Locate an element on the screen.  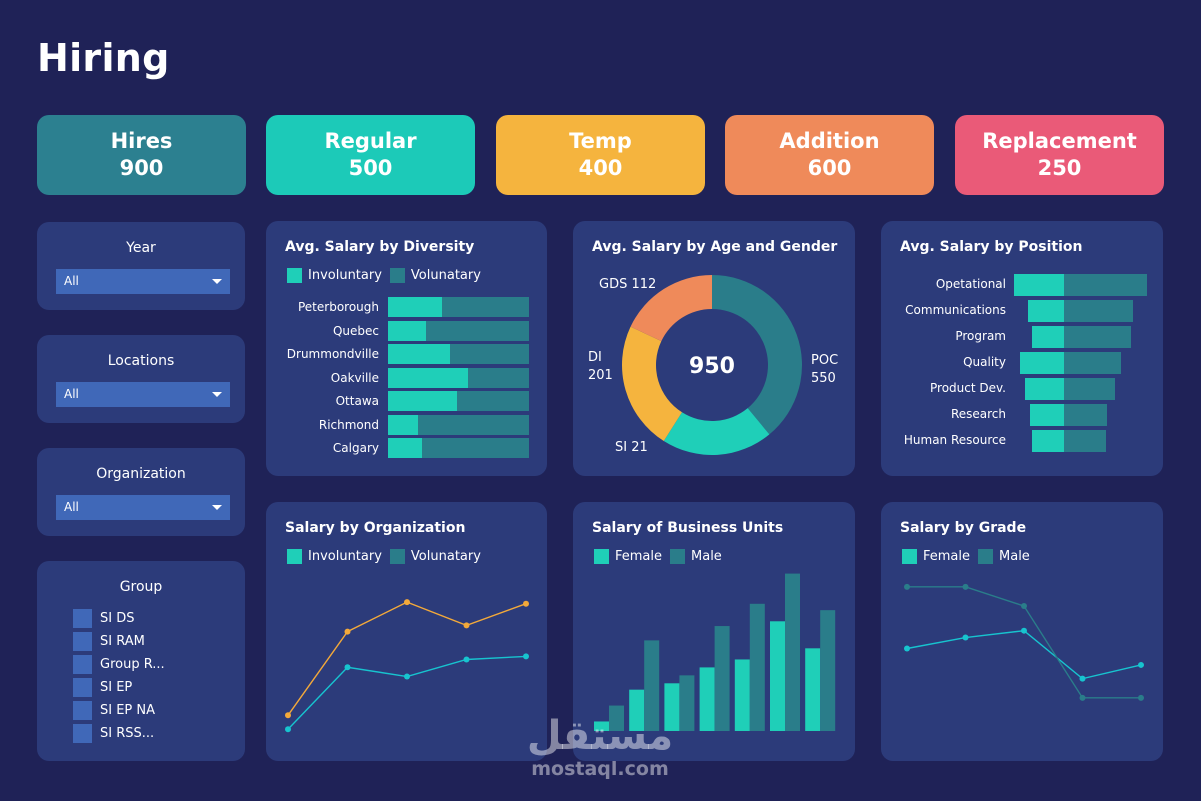
donut-segment-poc is located at coordinates (757, 355).